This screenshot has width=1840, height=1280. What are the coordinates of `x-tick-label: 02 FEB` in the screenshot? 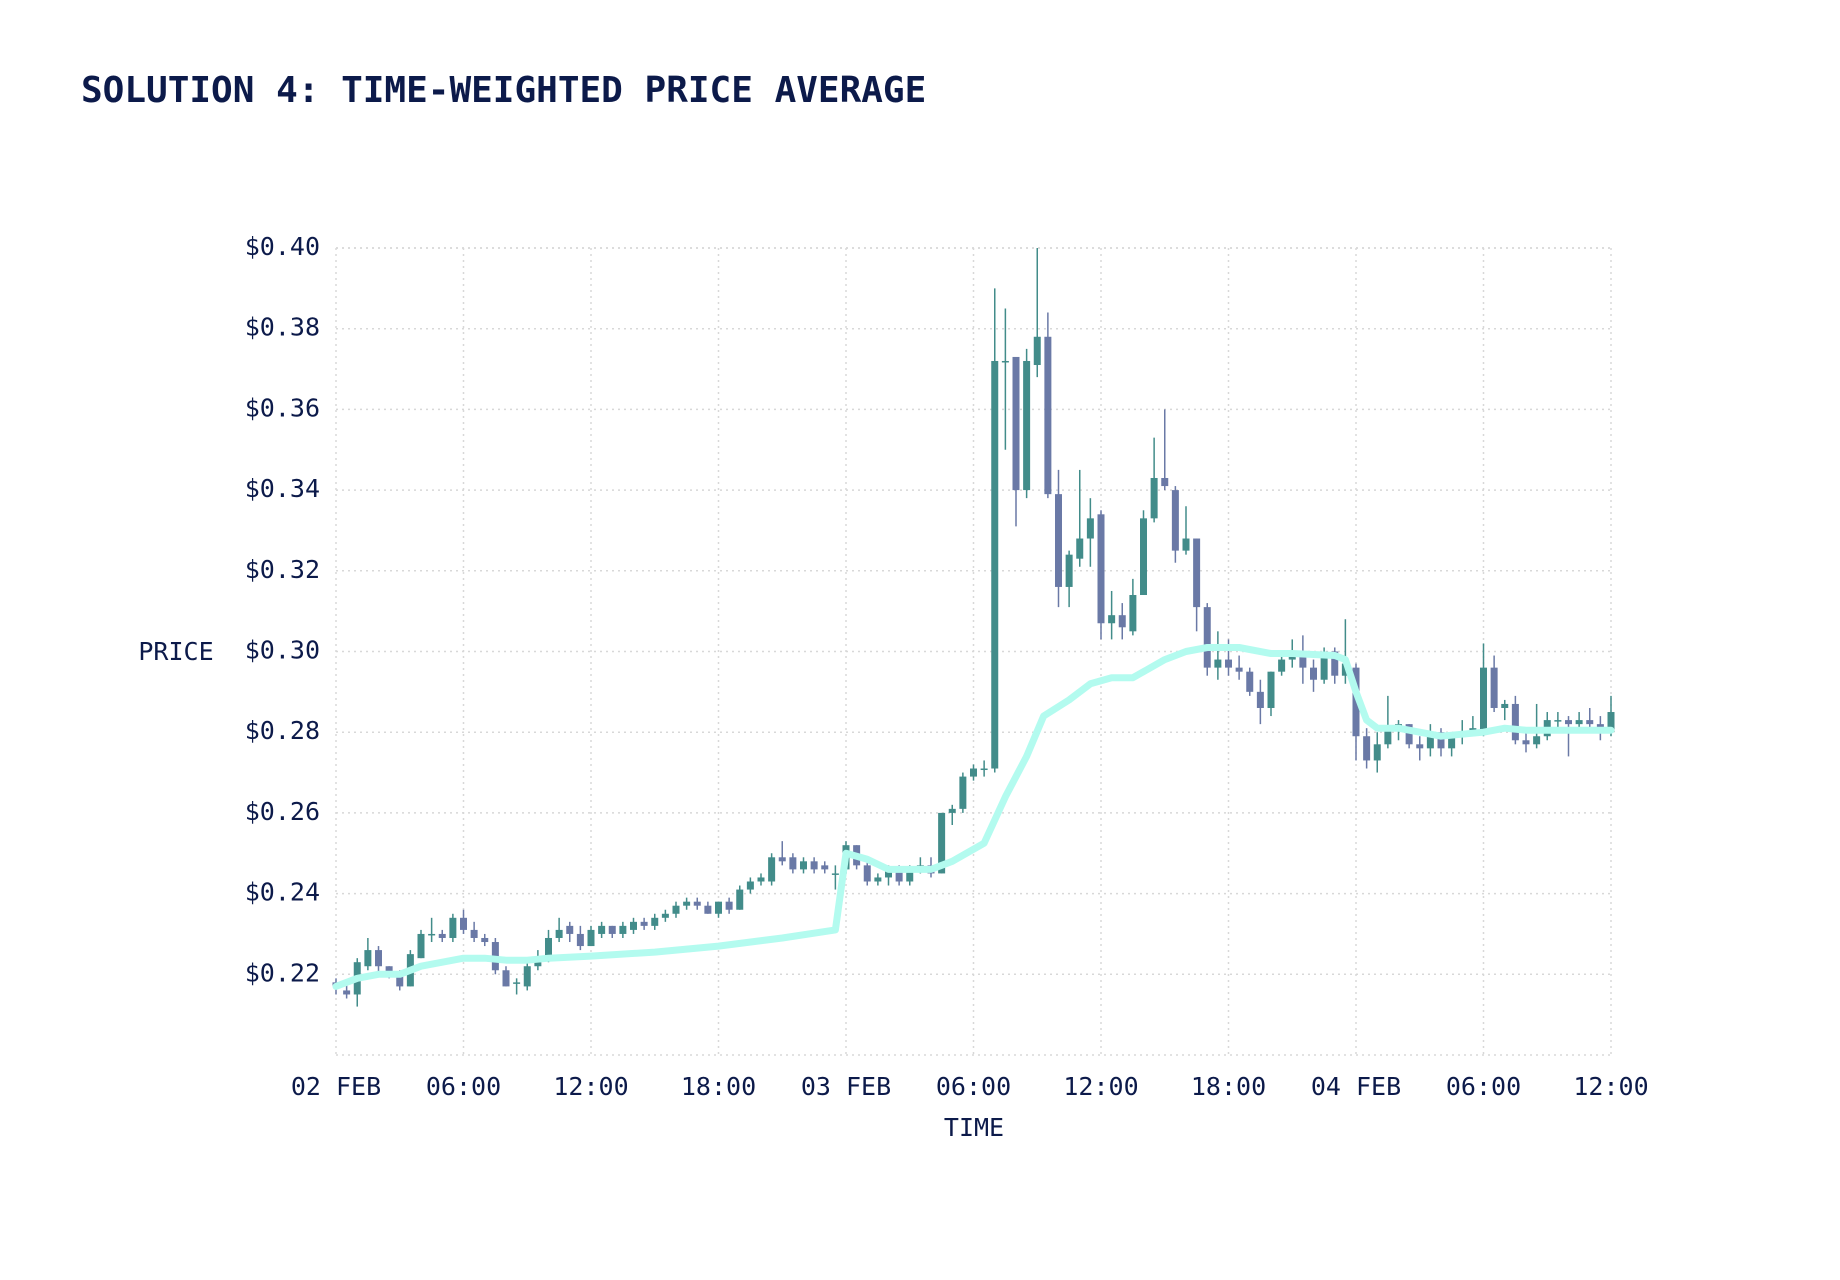 It's located at (336, 1086).